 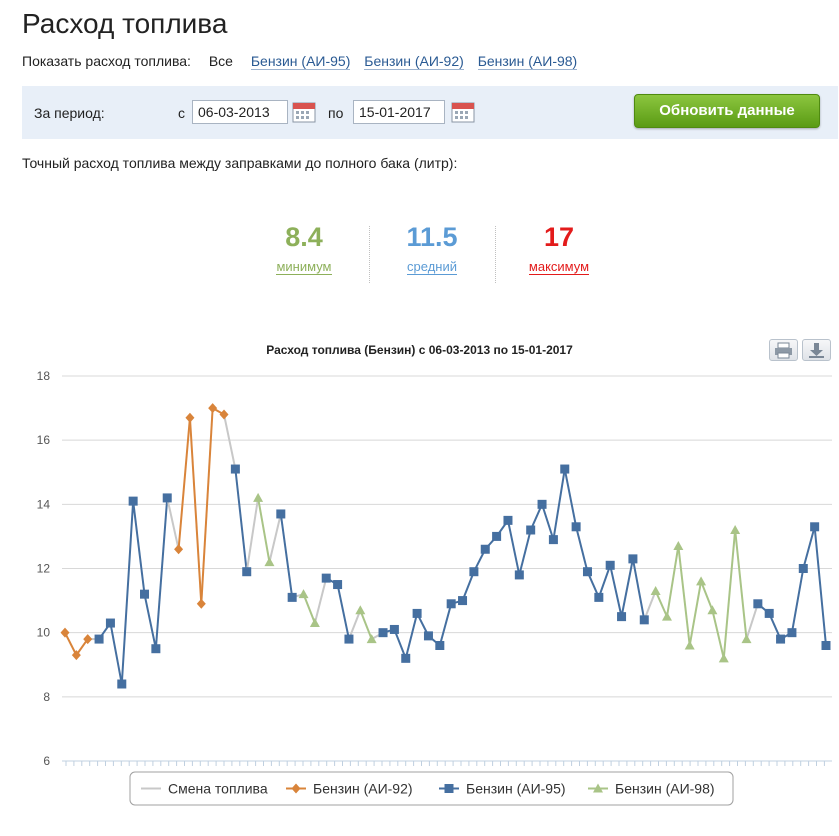 I want to click on from-label: с, so click(x=181, y=113).